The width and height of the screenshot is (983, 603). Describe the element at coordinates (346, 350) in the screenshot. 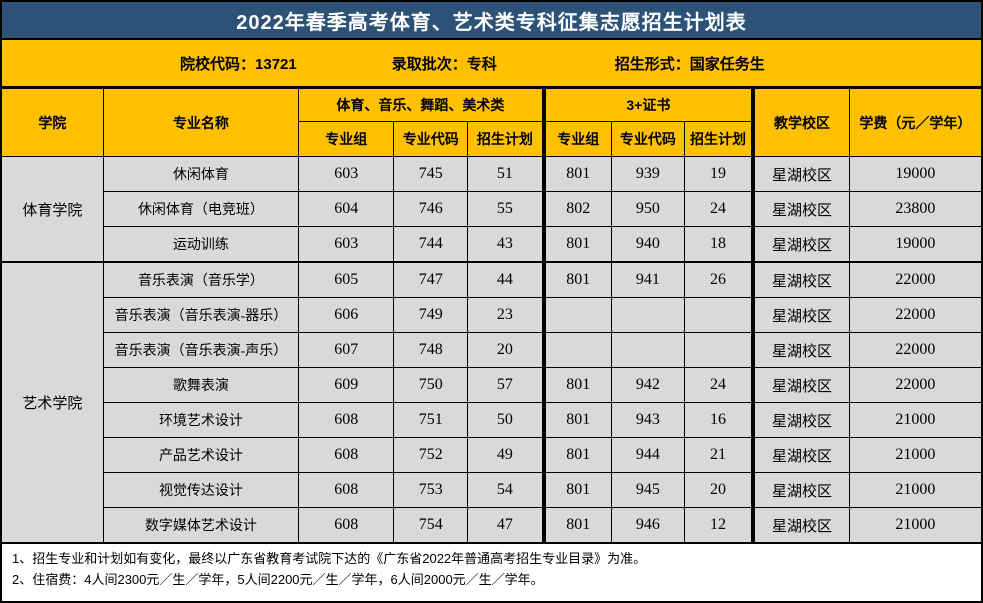

I see `cell-g1-group: 607` at that location.